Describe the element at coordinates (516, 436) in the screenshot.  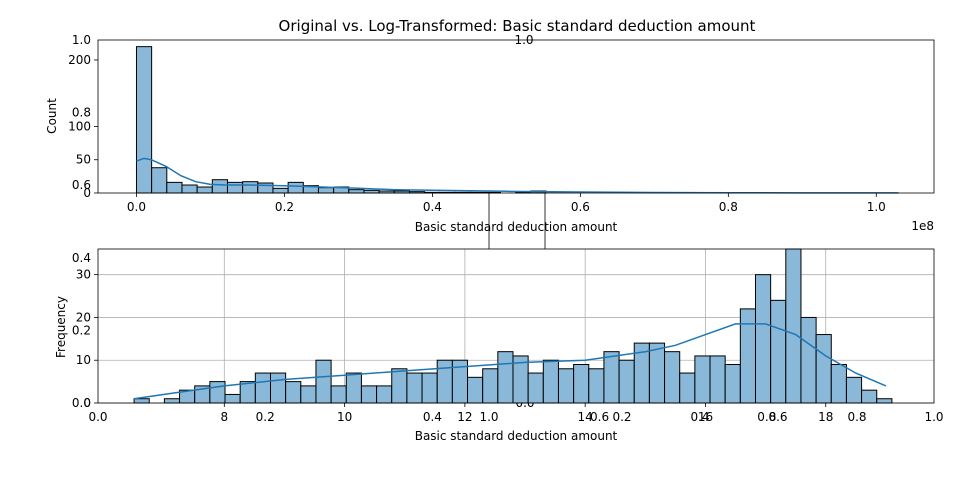
I see `log-x-axis-label: Basic standard deduction amount` at that location.